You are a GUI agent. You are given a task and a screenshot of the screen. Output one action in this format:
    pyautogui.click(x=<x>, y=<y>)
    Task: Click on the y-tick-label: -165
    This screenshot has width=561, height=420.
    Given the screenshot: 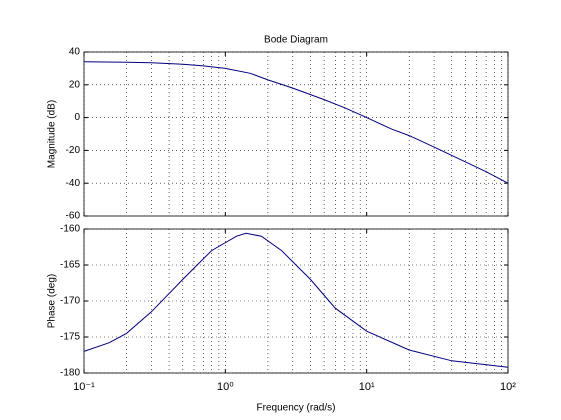 What is the action you would take?
    pyautogui.click(x=70, y=265)
    